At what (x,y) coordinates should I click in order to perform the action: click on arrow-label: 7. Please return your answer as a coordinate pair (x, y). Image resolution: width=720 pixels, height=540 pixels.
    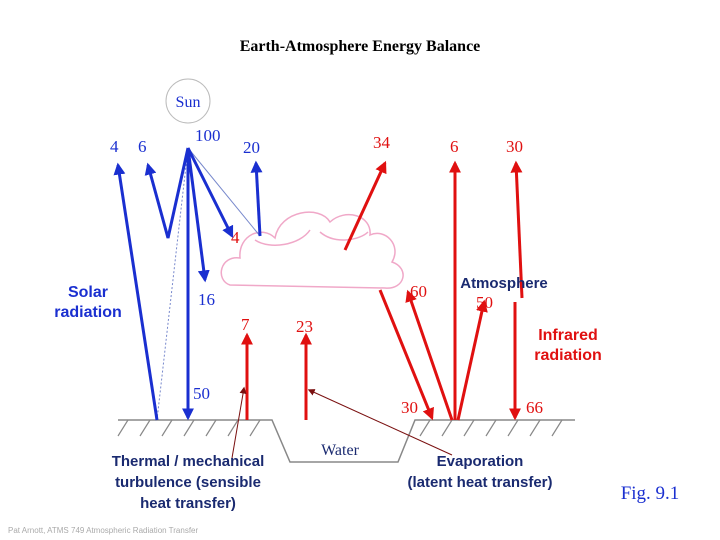
    Looking at the image, I should click on (245, 324).